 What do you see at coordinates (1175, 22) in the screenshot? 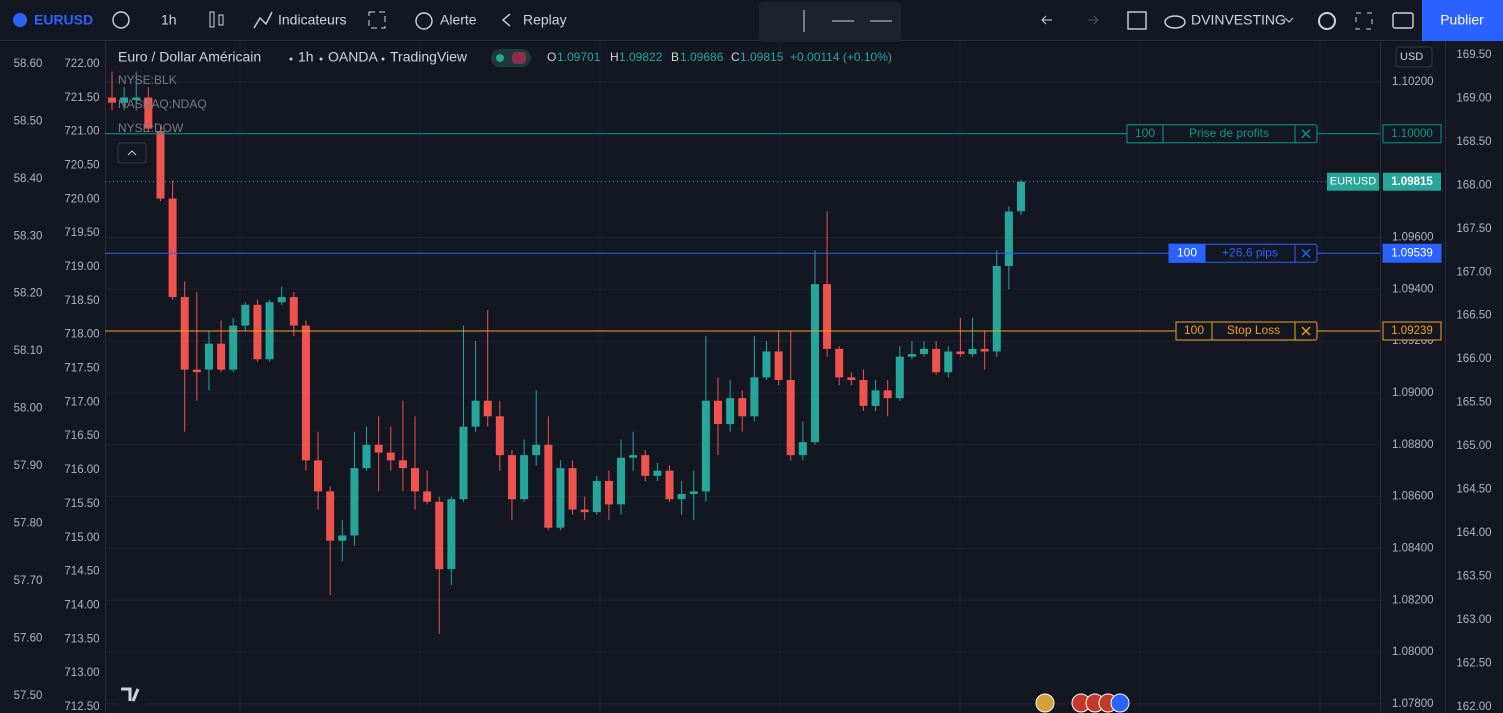
I see `cloud-icon` at bounding box center [1175, 22].